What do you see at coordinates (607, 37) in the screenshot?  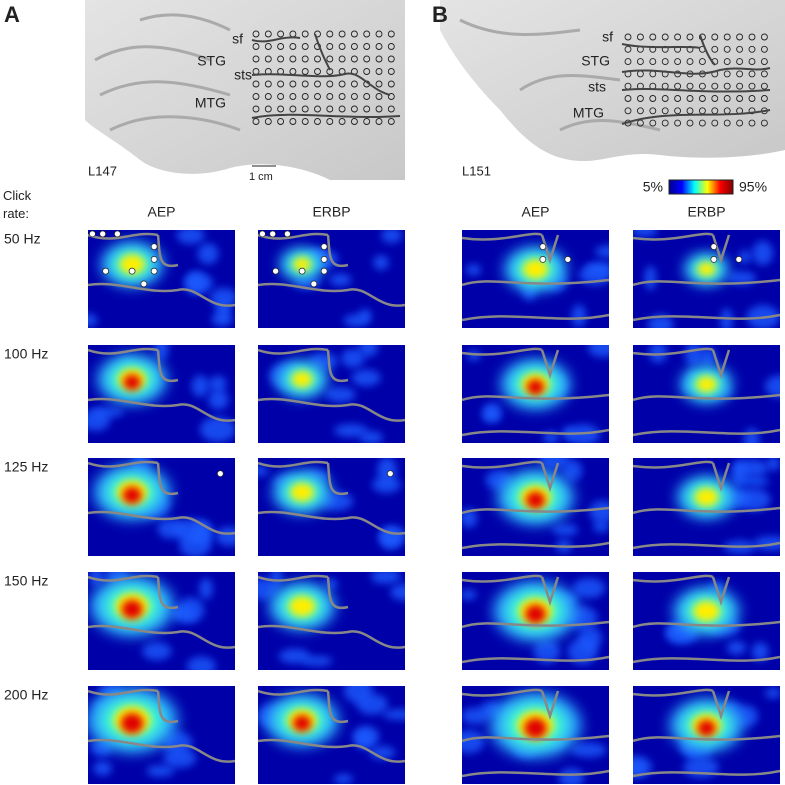 I see `anatomy-label: sf` at bounding box center [607, 37].